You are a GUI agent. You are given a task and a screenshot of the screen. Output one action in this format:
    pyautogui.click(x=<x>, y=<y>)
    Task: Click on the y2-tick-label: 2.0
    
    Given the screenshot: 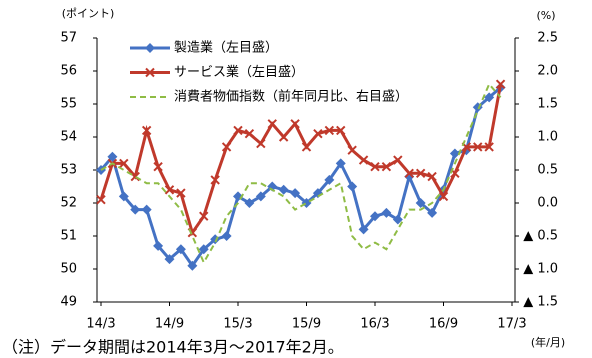 What is the action you would take?
    pyautogui.click(x=547, y=71)
    